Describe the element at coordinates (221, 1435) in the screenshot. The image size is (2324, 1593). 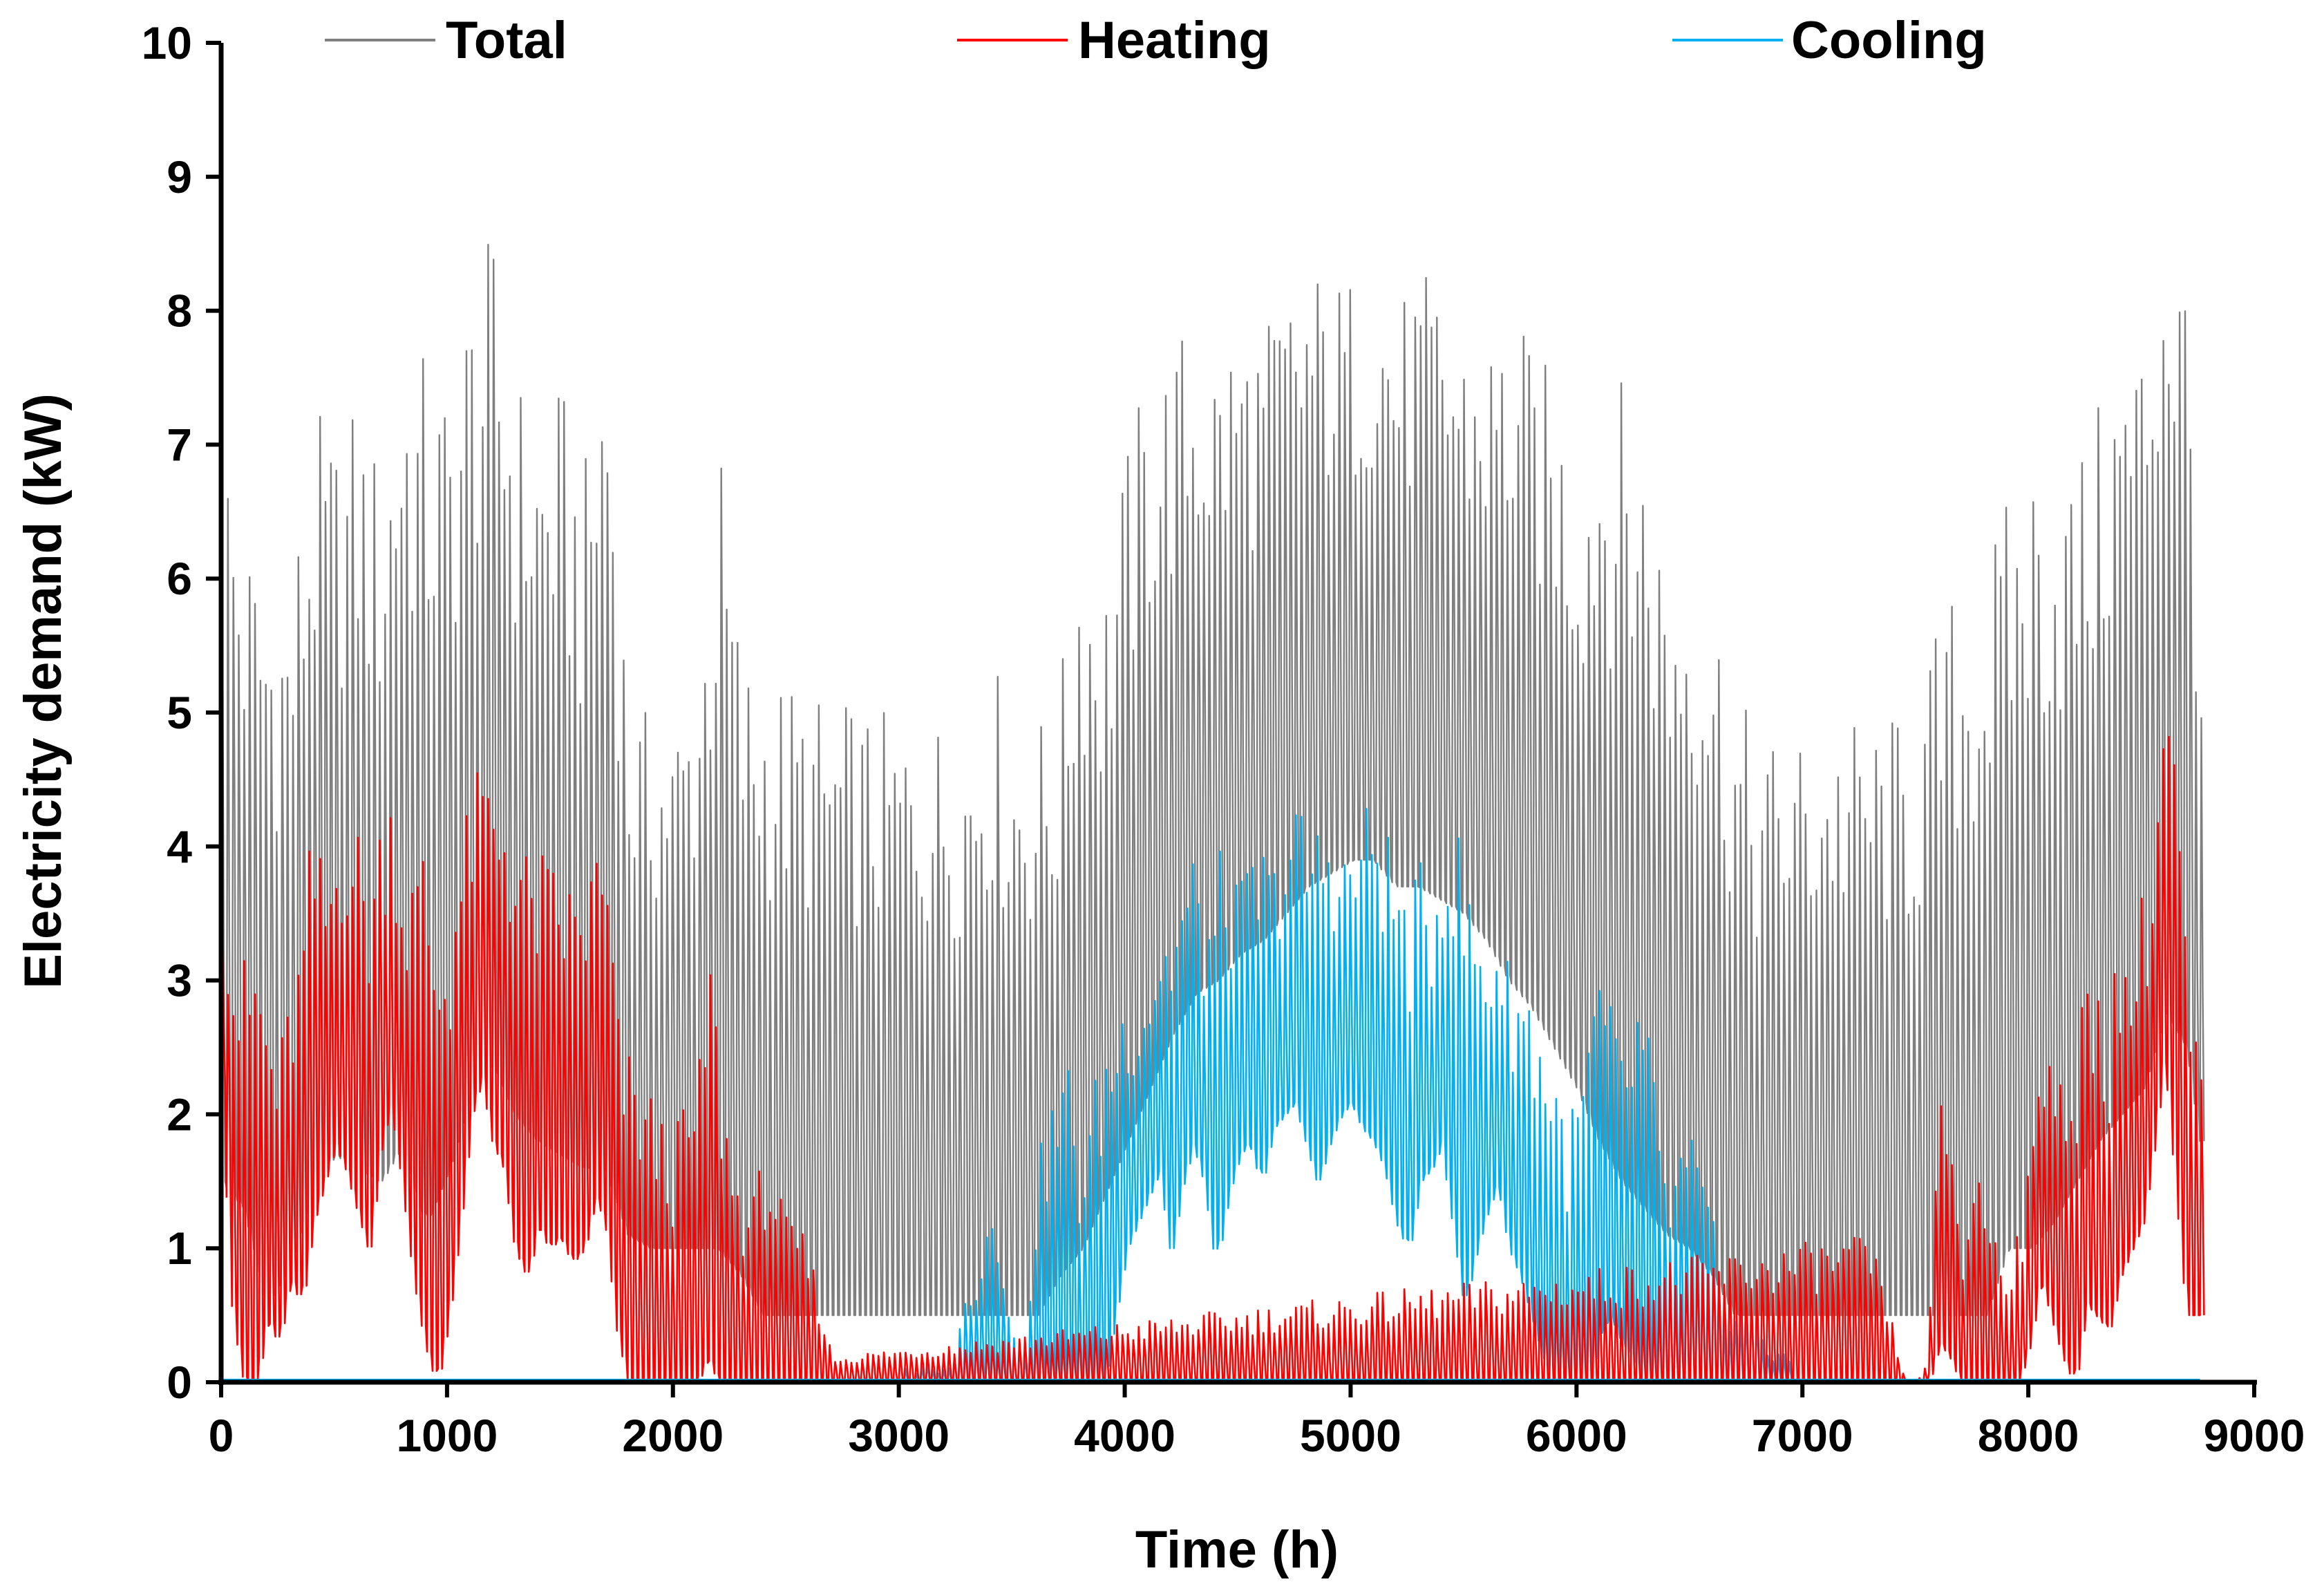
I see `x-tick-label: 0` at that location.